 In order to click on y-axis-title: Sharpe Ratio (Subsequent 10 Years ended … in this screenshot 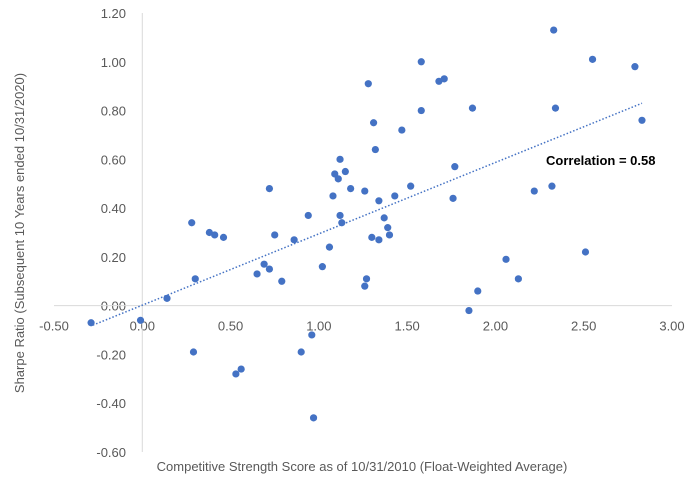, I will do `click(19, 233)`.